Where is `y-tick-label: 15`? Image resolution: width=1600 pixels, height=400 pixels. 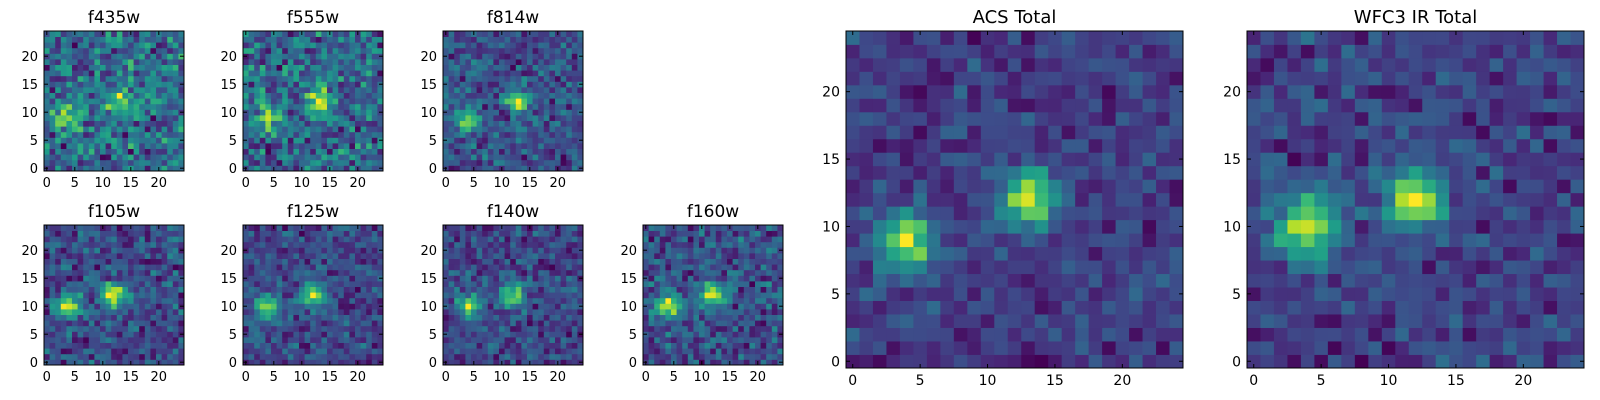 y-tick-label: 15 is located at coordinates (628, 279).